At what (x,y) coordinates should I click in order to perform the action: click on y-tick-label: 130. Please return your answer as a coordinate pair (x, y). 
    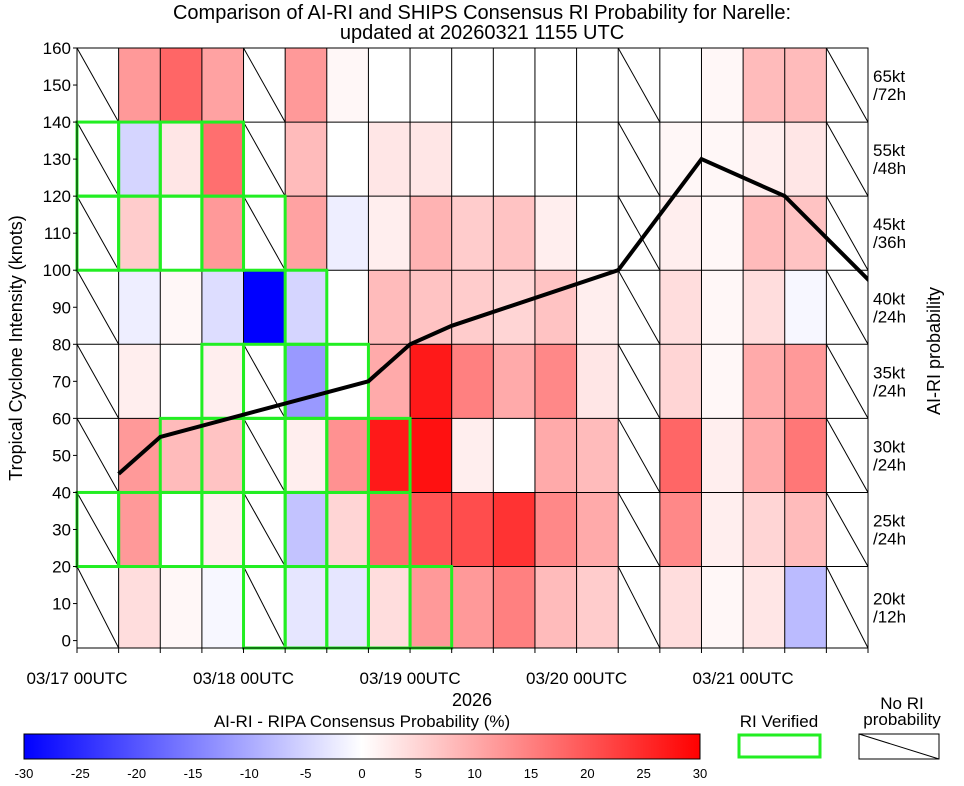
    Looking at the image, I should click on (57, 159).